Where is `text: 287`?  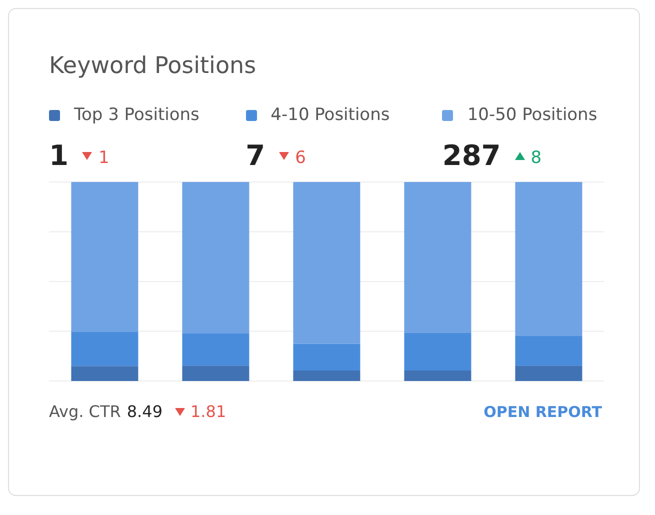
text: 287 is located at coordinates (471, 155).